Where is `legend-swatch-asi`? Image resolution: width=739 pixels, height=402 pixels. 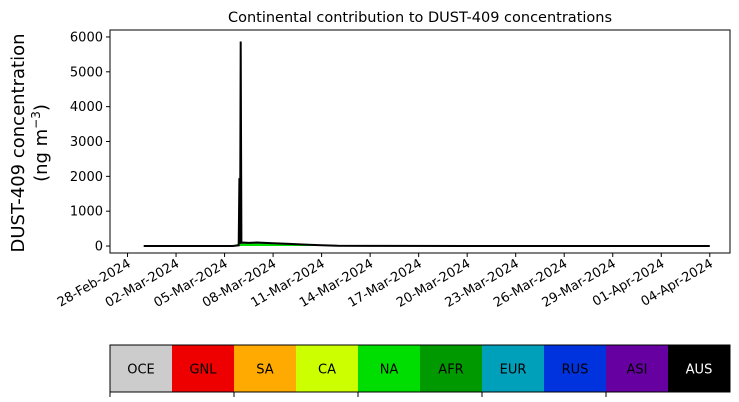 legend-swatch-asi is located at coordinates (637, 368).